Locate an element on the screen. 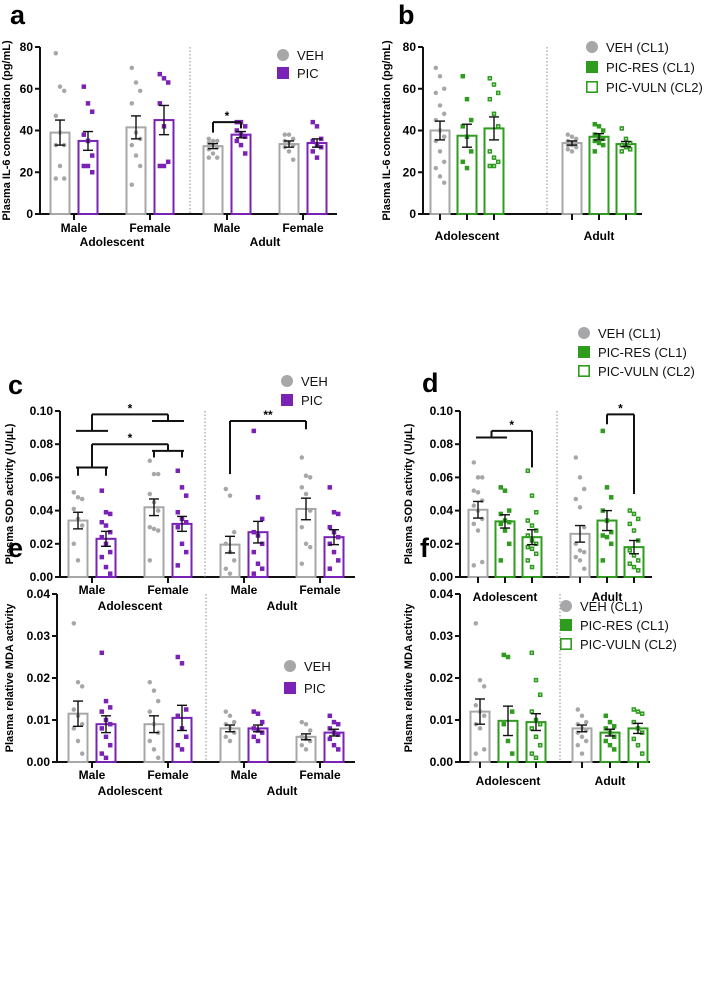 Image resolution: width=723 pixels, height=999 pixels. bar-group-pic-res-cl1- is located at coordinates (467, 144).